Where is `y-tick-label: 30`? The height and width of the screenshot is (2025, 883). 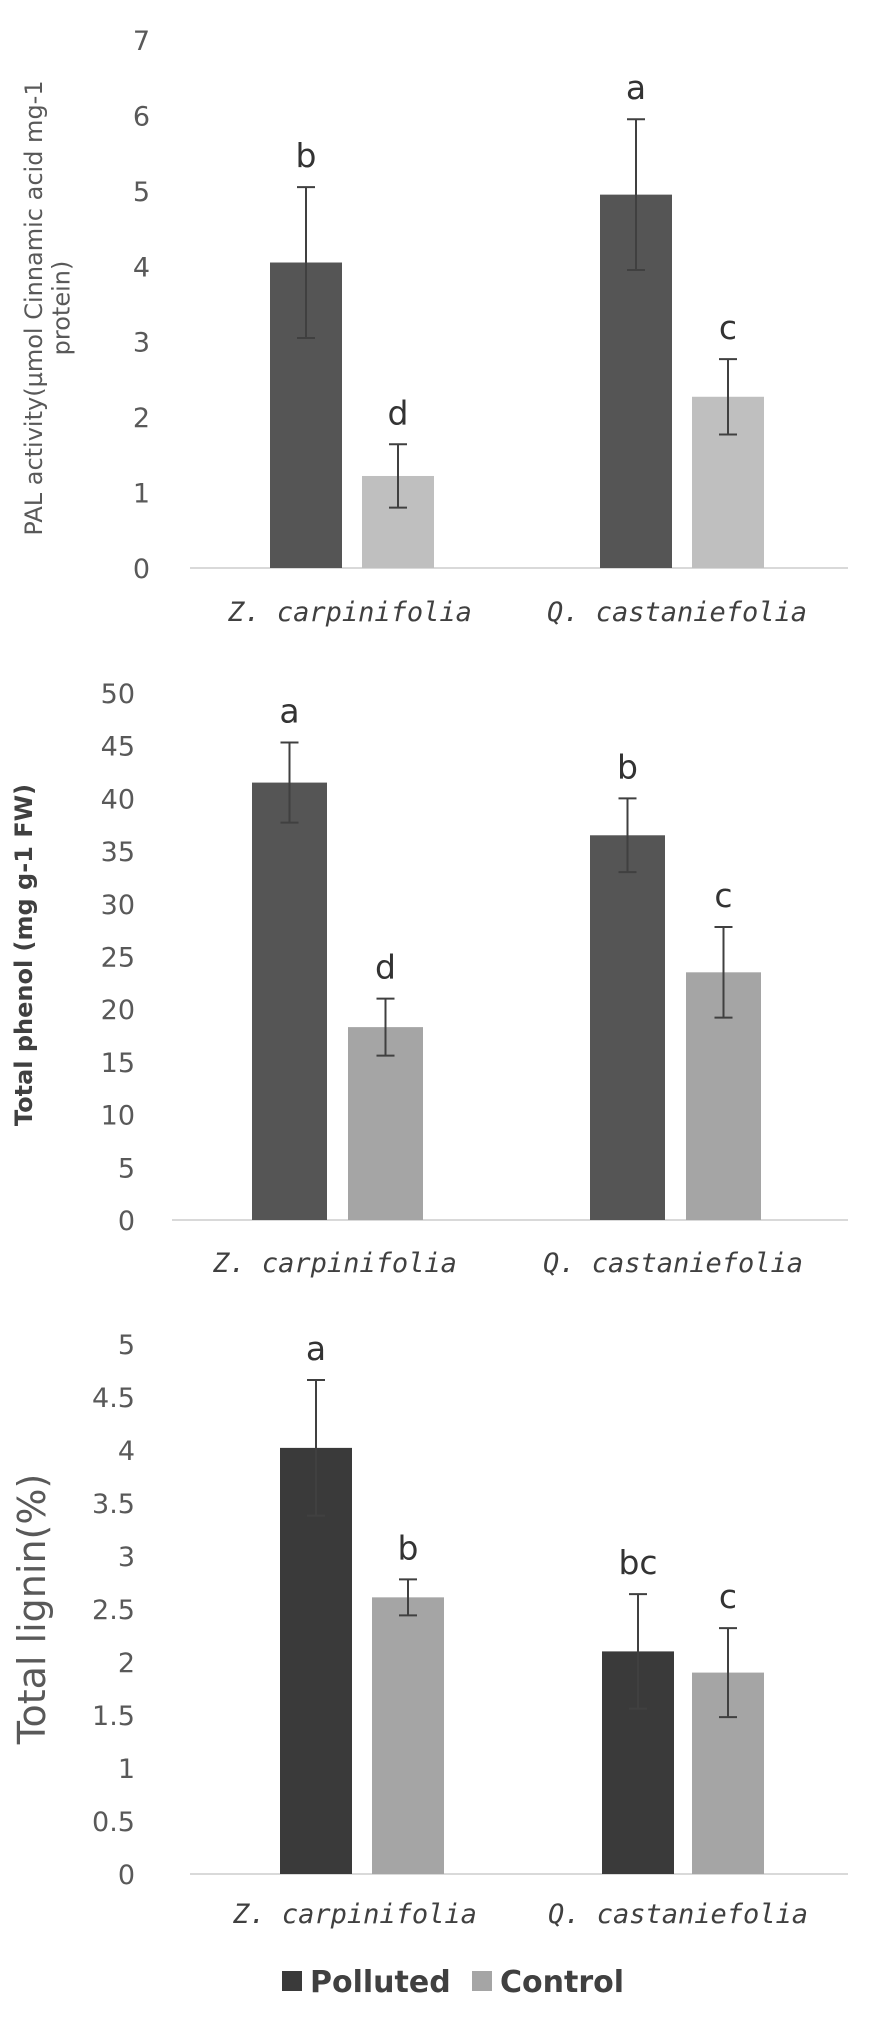 y-tick-label: 30 is located at coordinates (118, 905).